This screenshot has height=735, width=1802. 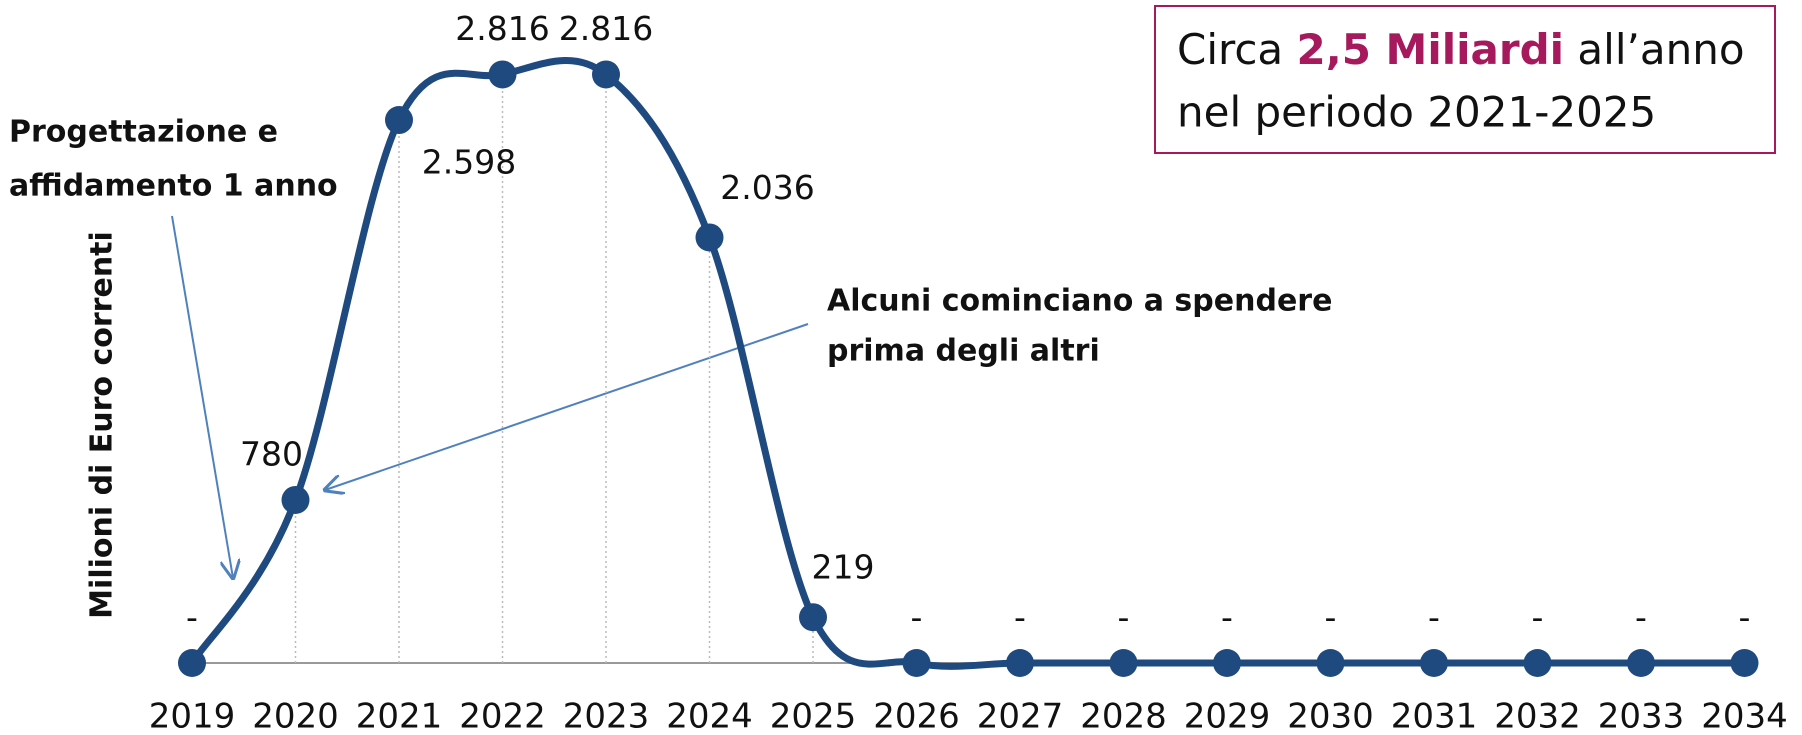 What do you see at coordinates (192, 716) in the screenshot?
I see `x-tick-label: 2019` at bounding box center [192, 716].